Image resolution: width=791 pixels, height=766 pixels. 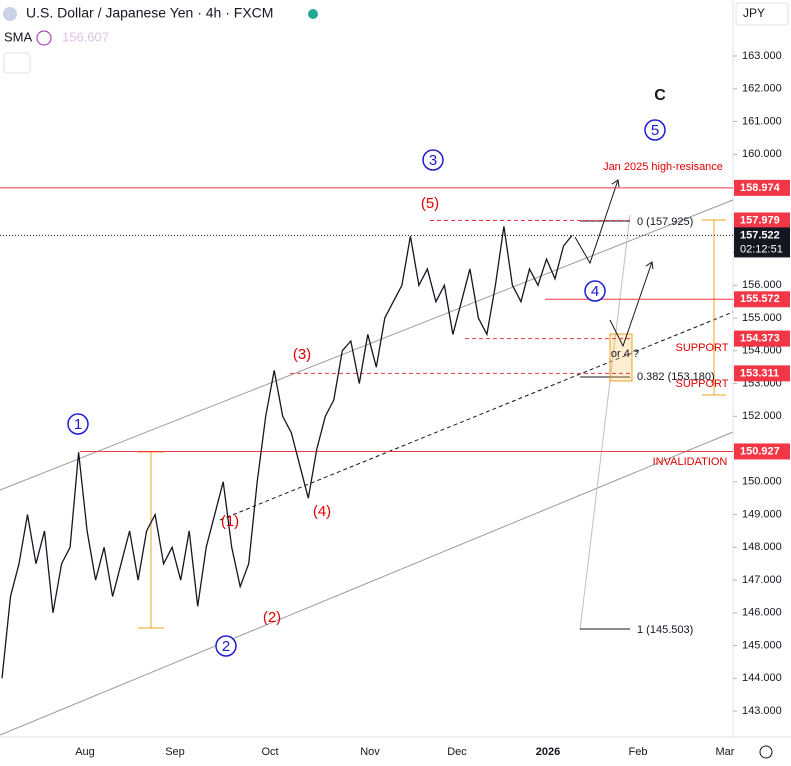 What do you see at coordinates (370, 752) in the screenshot?
I see `x-tick-label: Nov` at bounding box center [370, 752].